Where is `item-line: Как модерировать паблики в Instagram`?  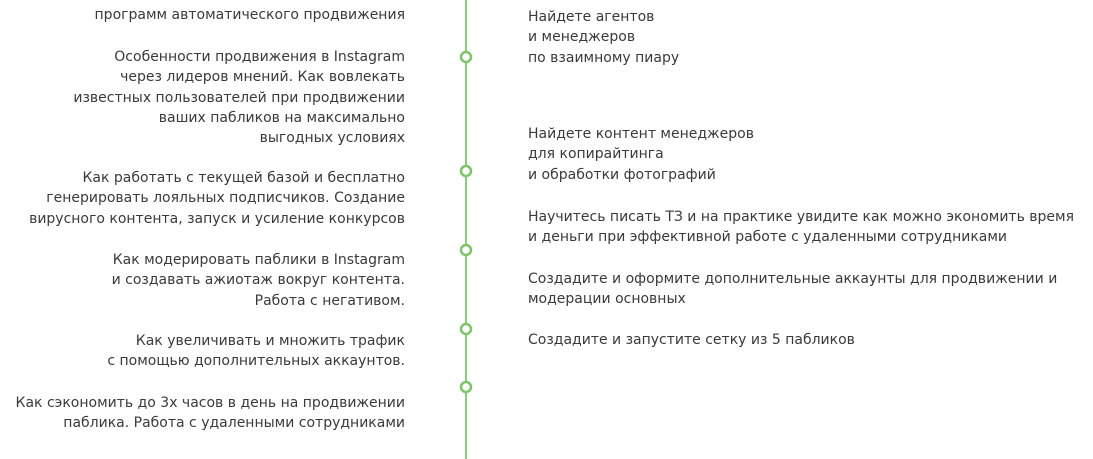
item-line: Как модерировать паблики в Instagram is located at coordinates (258, 260).